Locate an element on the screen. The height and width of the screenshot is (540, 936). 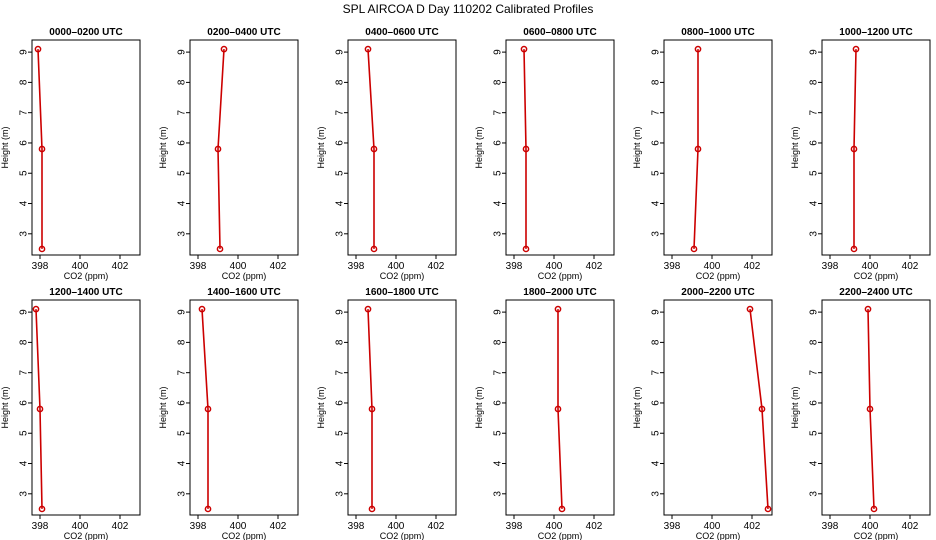
panel-title: 0000–0200 UTC is located at coordinates (85, 32).